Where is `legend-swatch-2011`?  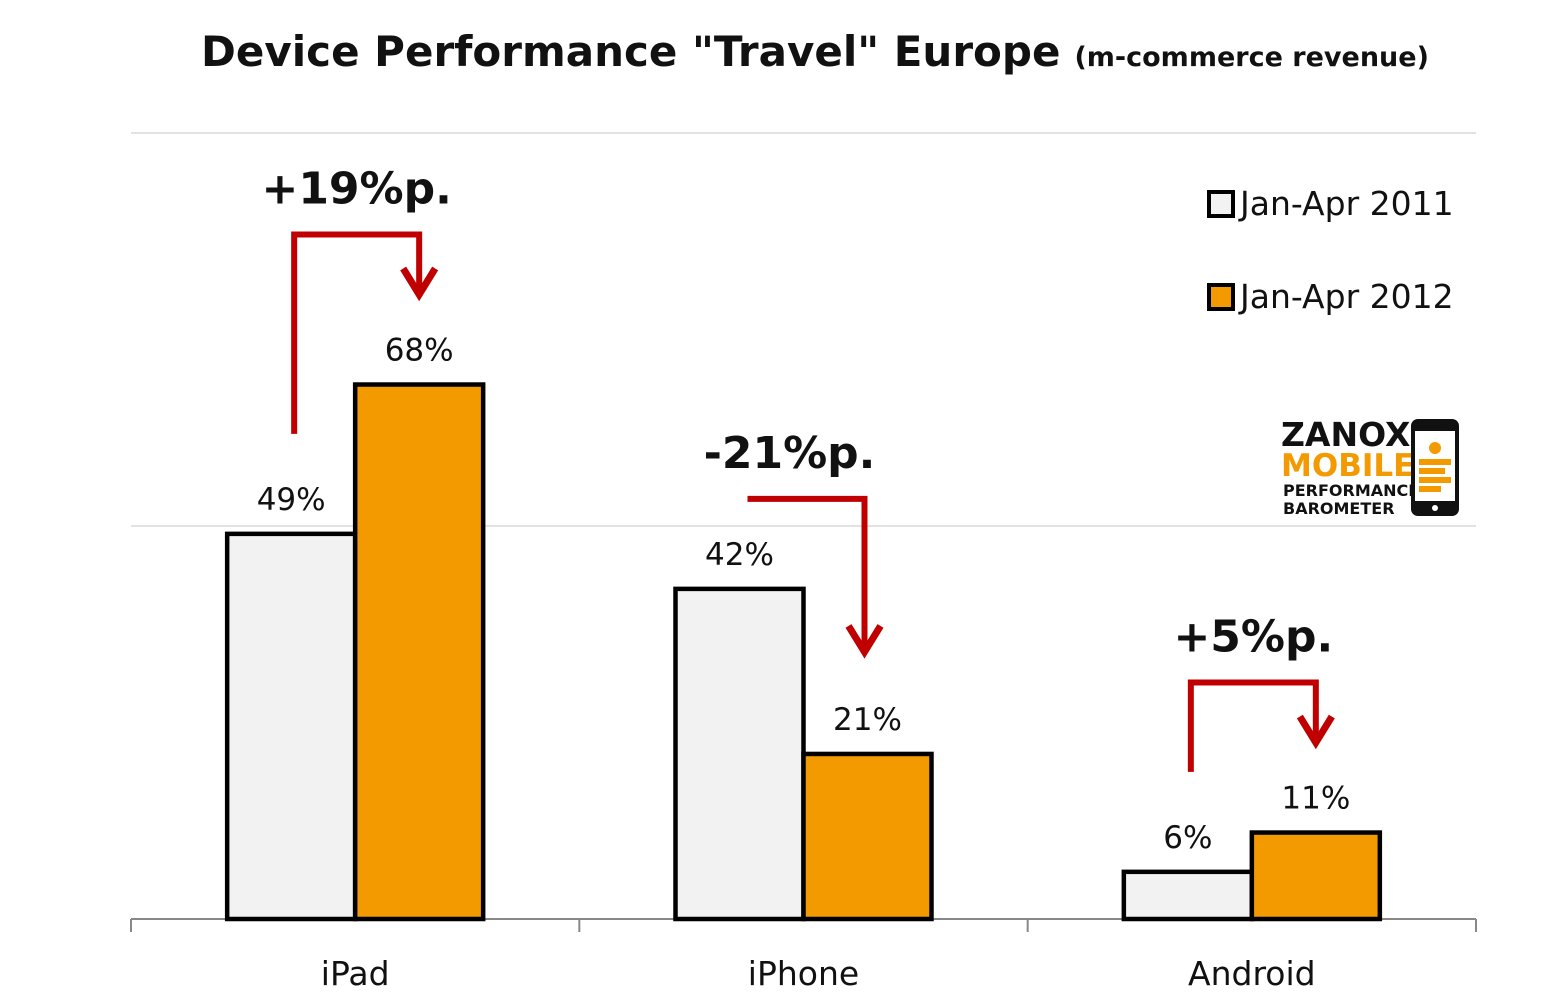 legend-swatch-2011 is located at coordinates (1221, 204).